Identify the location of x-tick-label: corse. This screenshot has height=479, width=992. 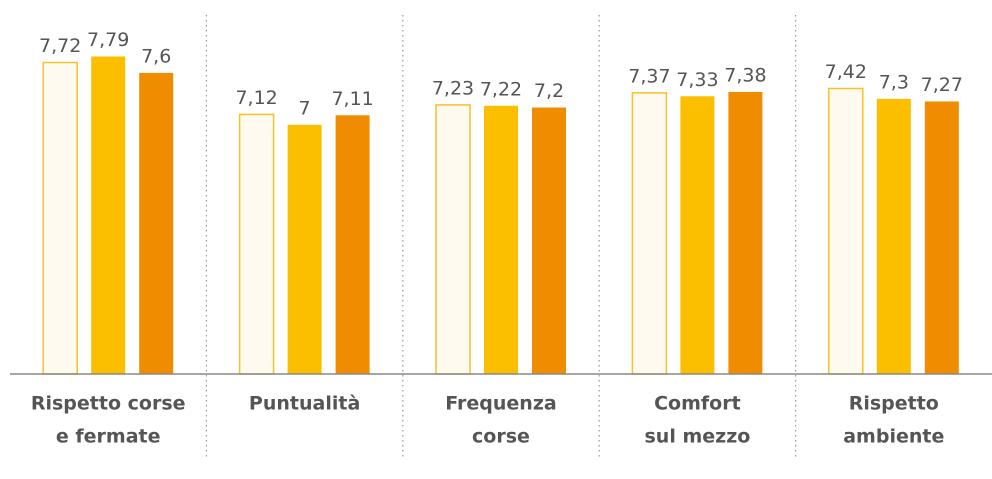
(501, 437).